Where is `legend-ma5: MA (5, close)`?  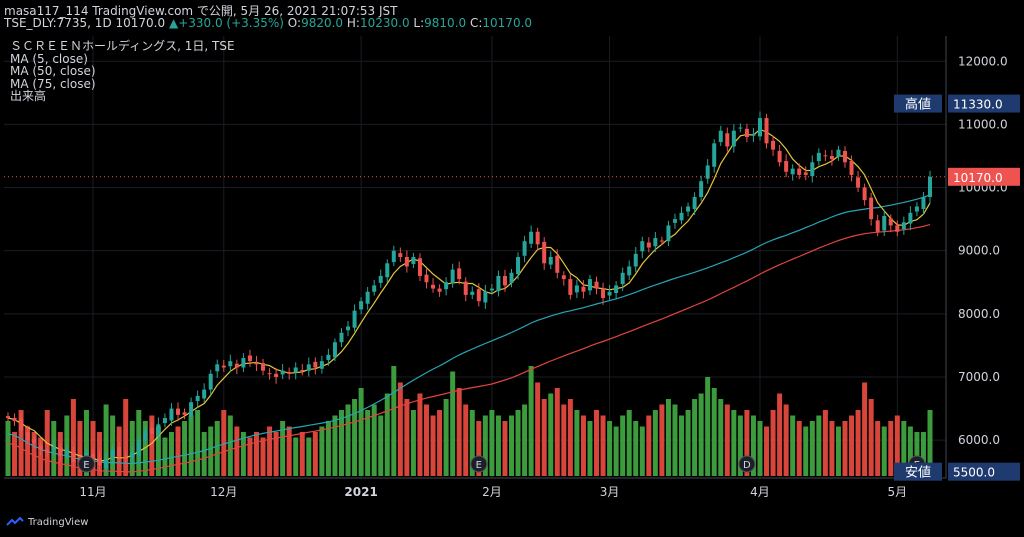 legend-ma5: MA (5, close) is located at coordinates (49, 58).